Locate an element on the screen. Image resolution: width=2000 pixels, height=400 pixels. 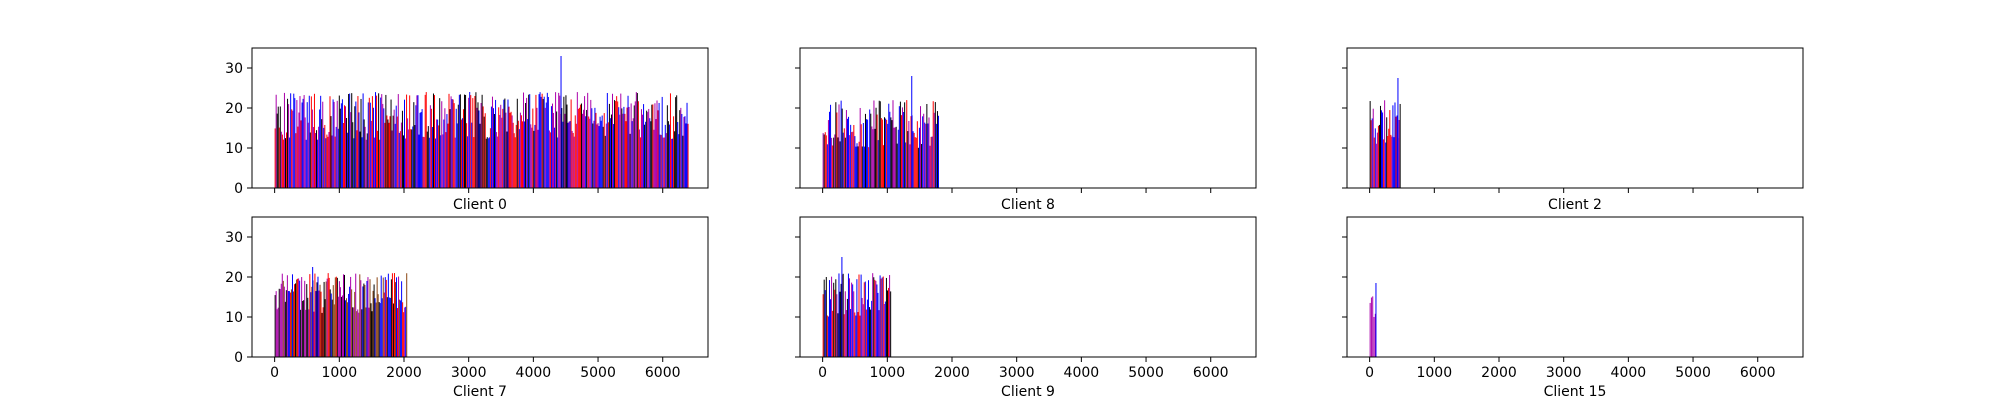
plot-frame is located at coordinates (480, 287).